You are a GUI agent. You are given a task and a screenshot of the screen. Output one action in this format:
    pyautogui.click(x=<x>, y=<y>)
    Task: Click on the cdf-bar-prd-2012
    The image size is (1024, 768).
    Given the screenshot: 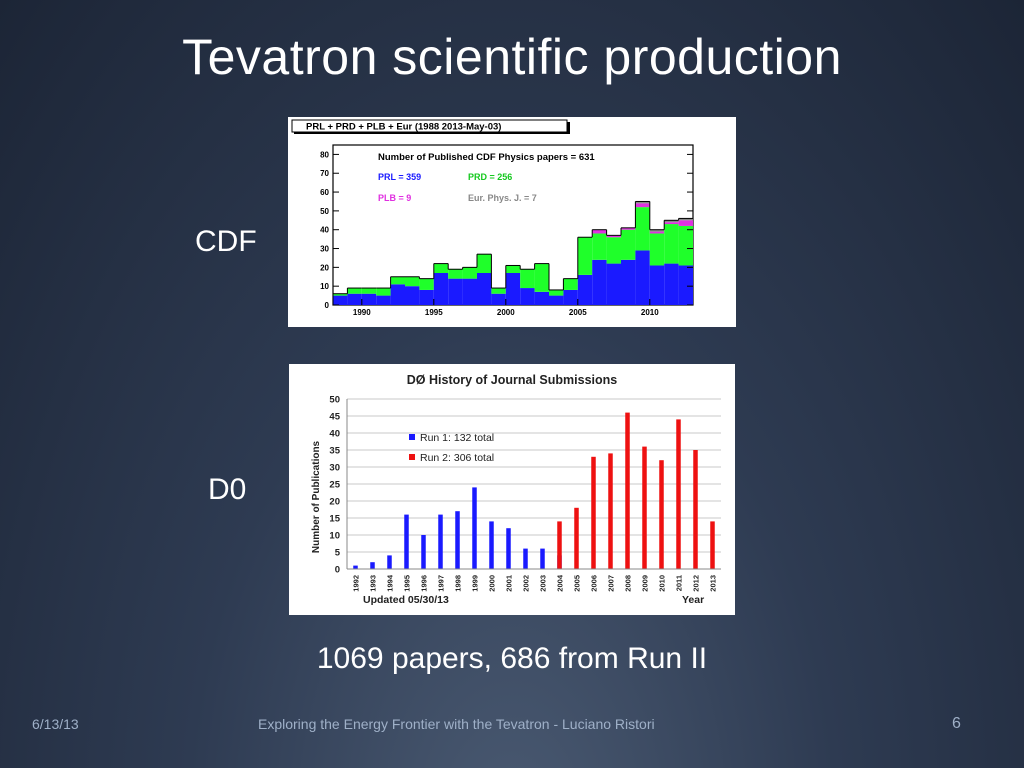 What is the action you would take?
    pyautogui.click(x=685, y=245)
    